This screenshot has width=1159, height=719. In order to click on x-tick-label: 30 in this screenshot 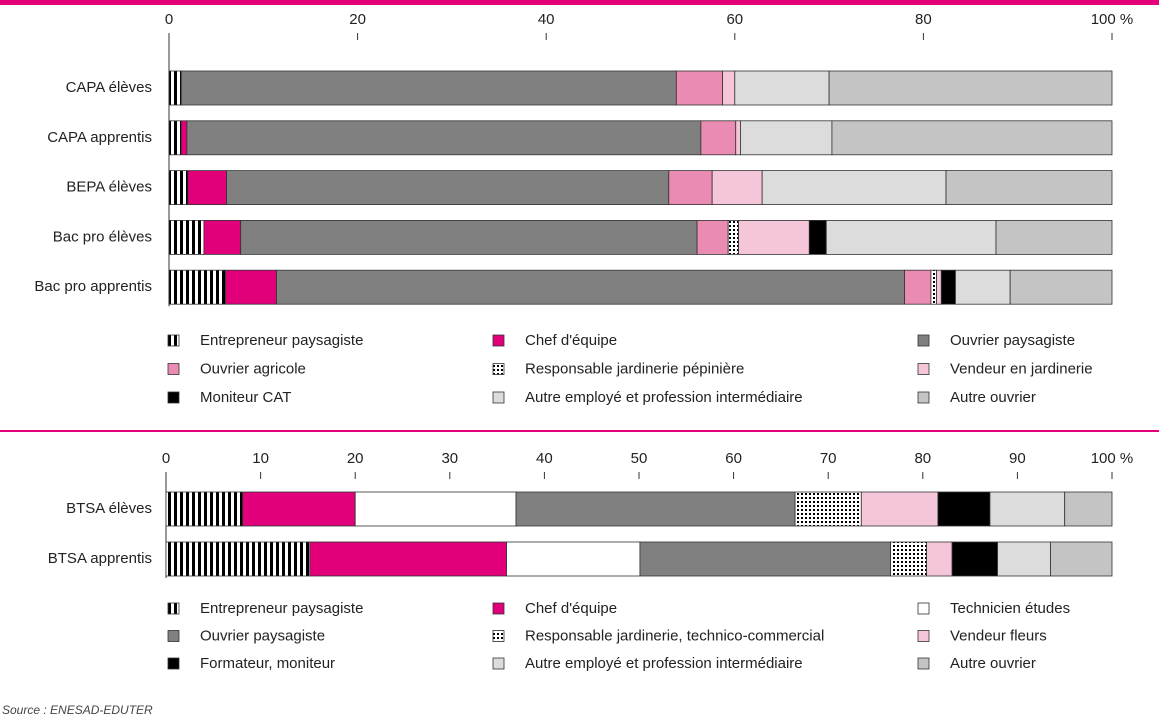, I will do `click(449, 458)`.